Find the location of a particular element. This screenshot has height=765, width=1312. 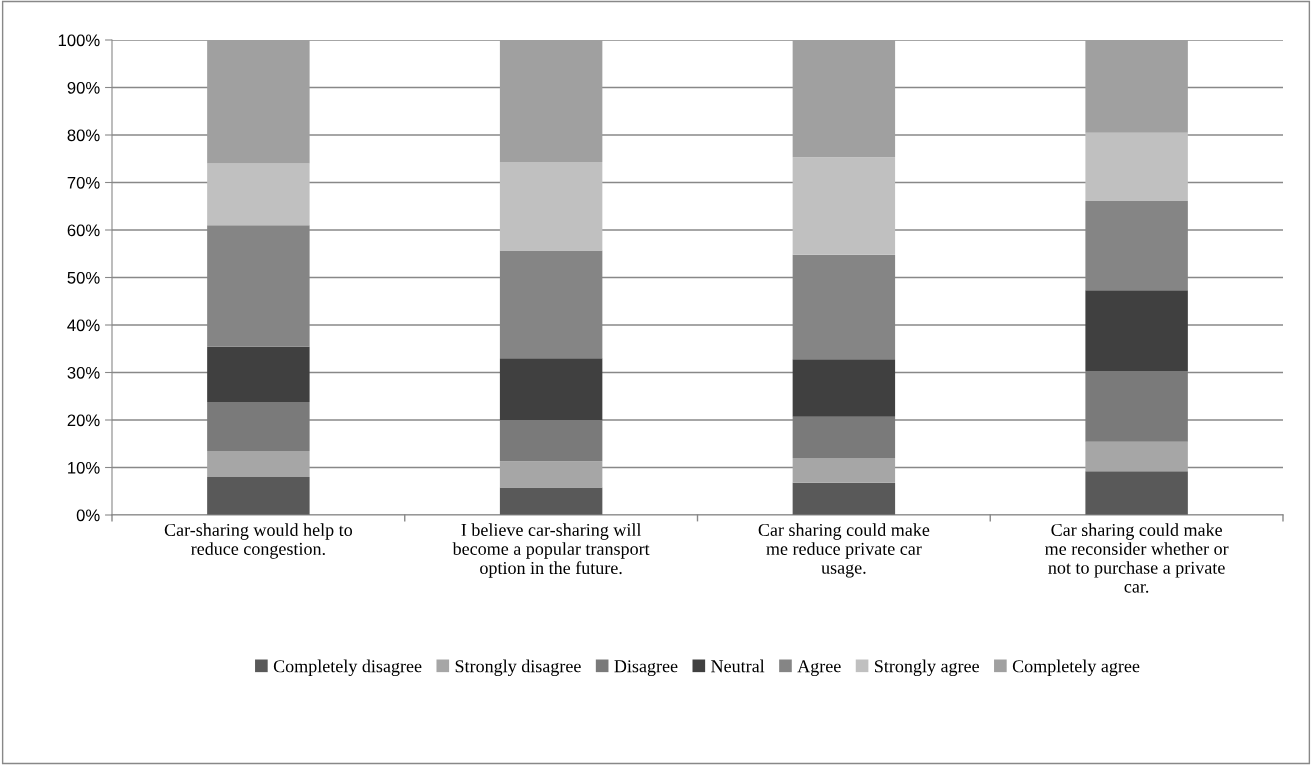

x-tick-label: Car sharing could make me reduce private car usage. is located at coordinates (844, 550).